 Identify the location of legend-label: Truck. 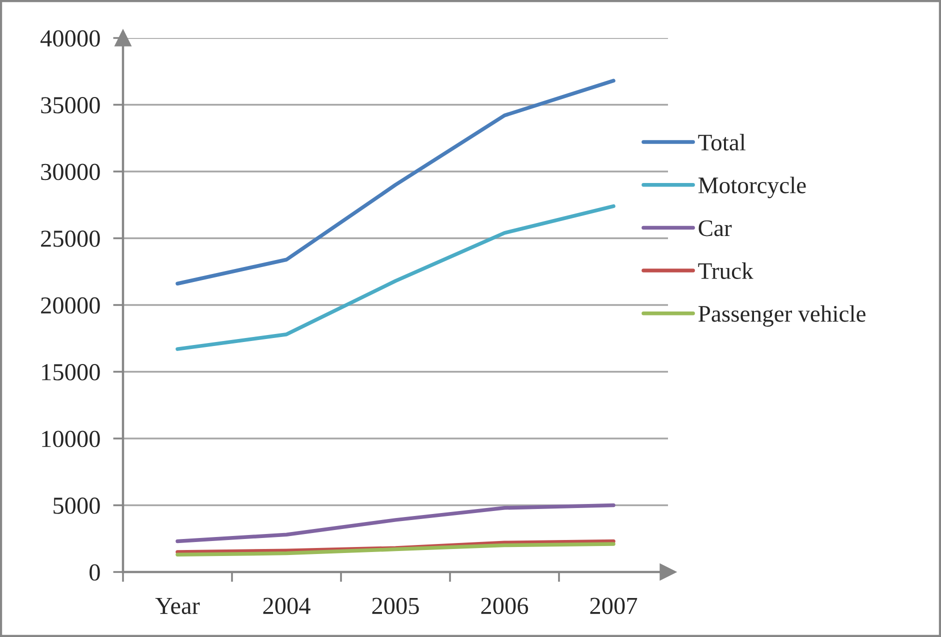
(726, 271).